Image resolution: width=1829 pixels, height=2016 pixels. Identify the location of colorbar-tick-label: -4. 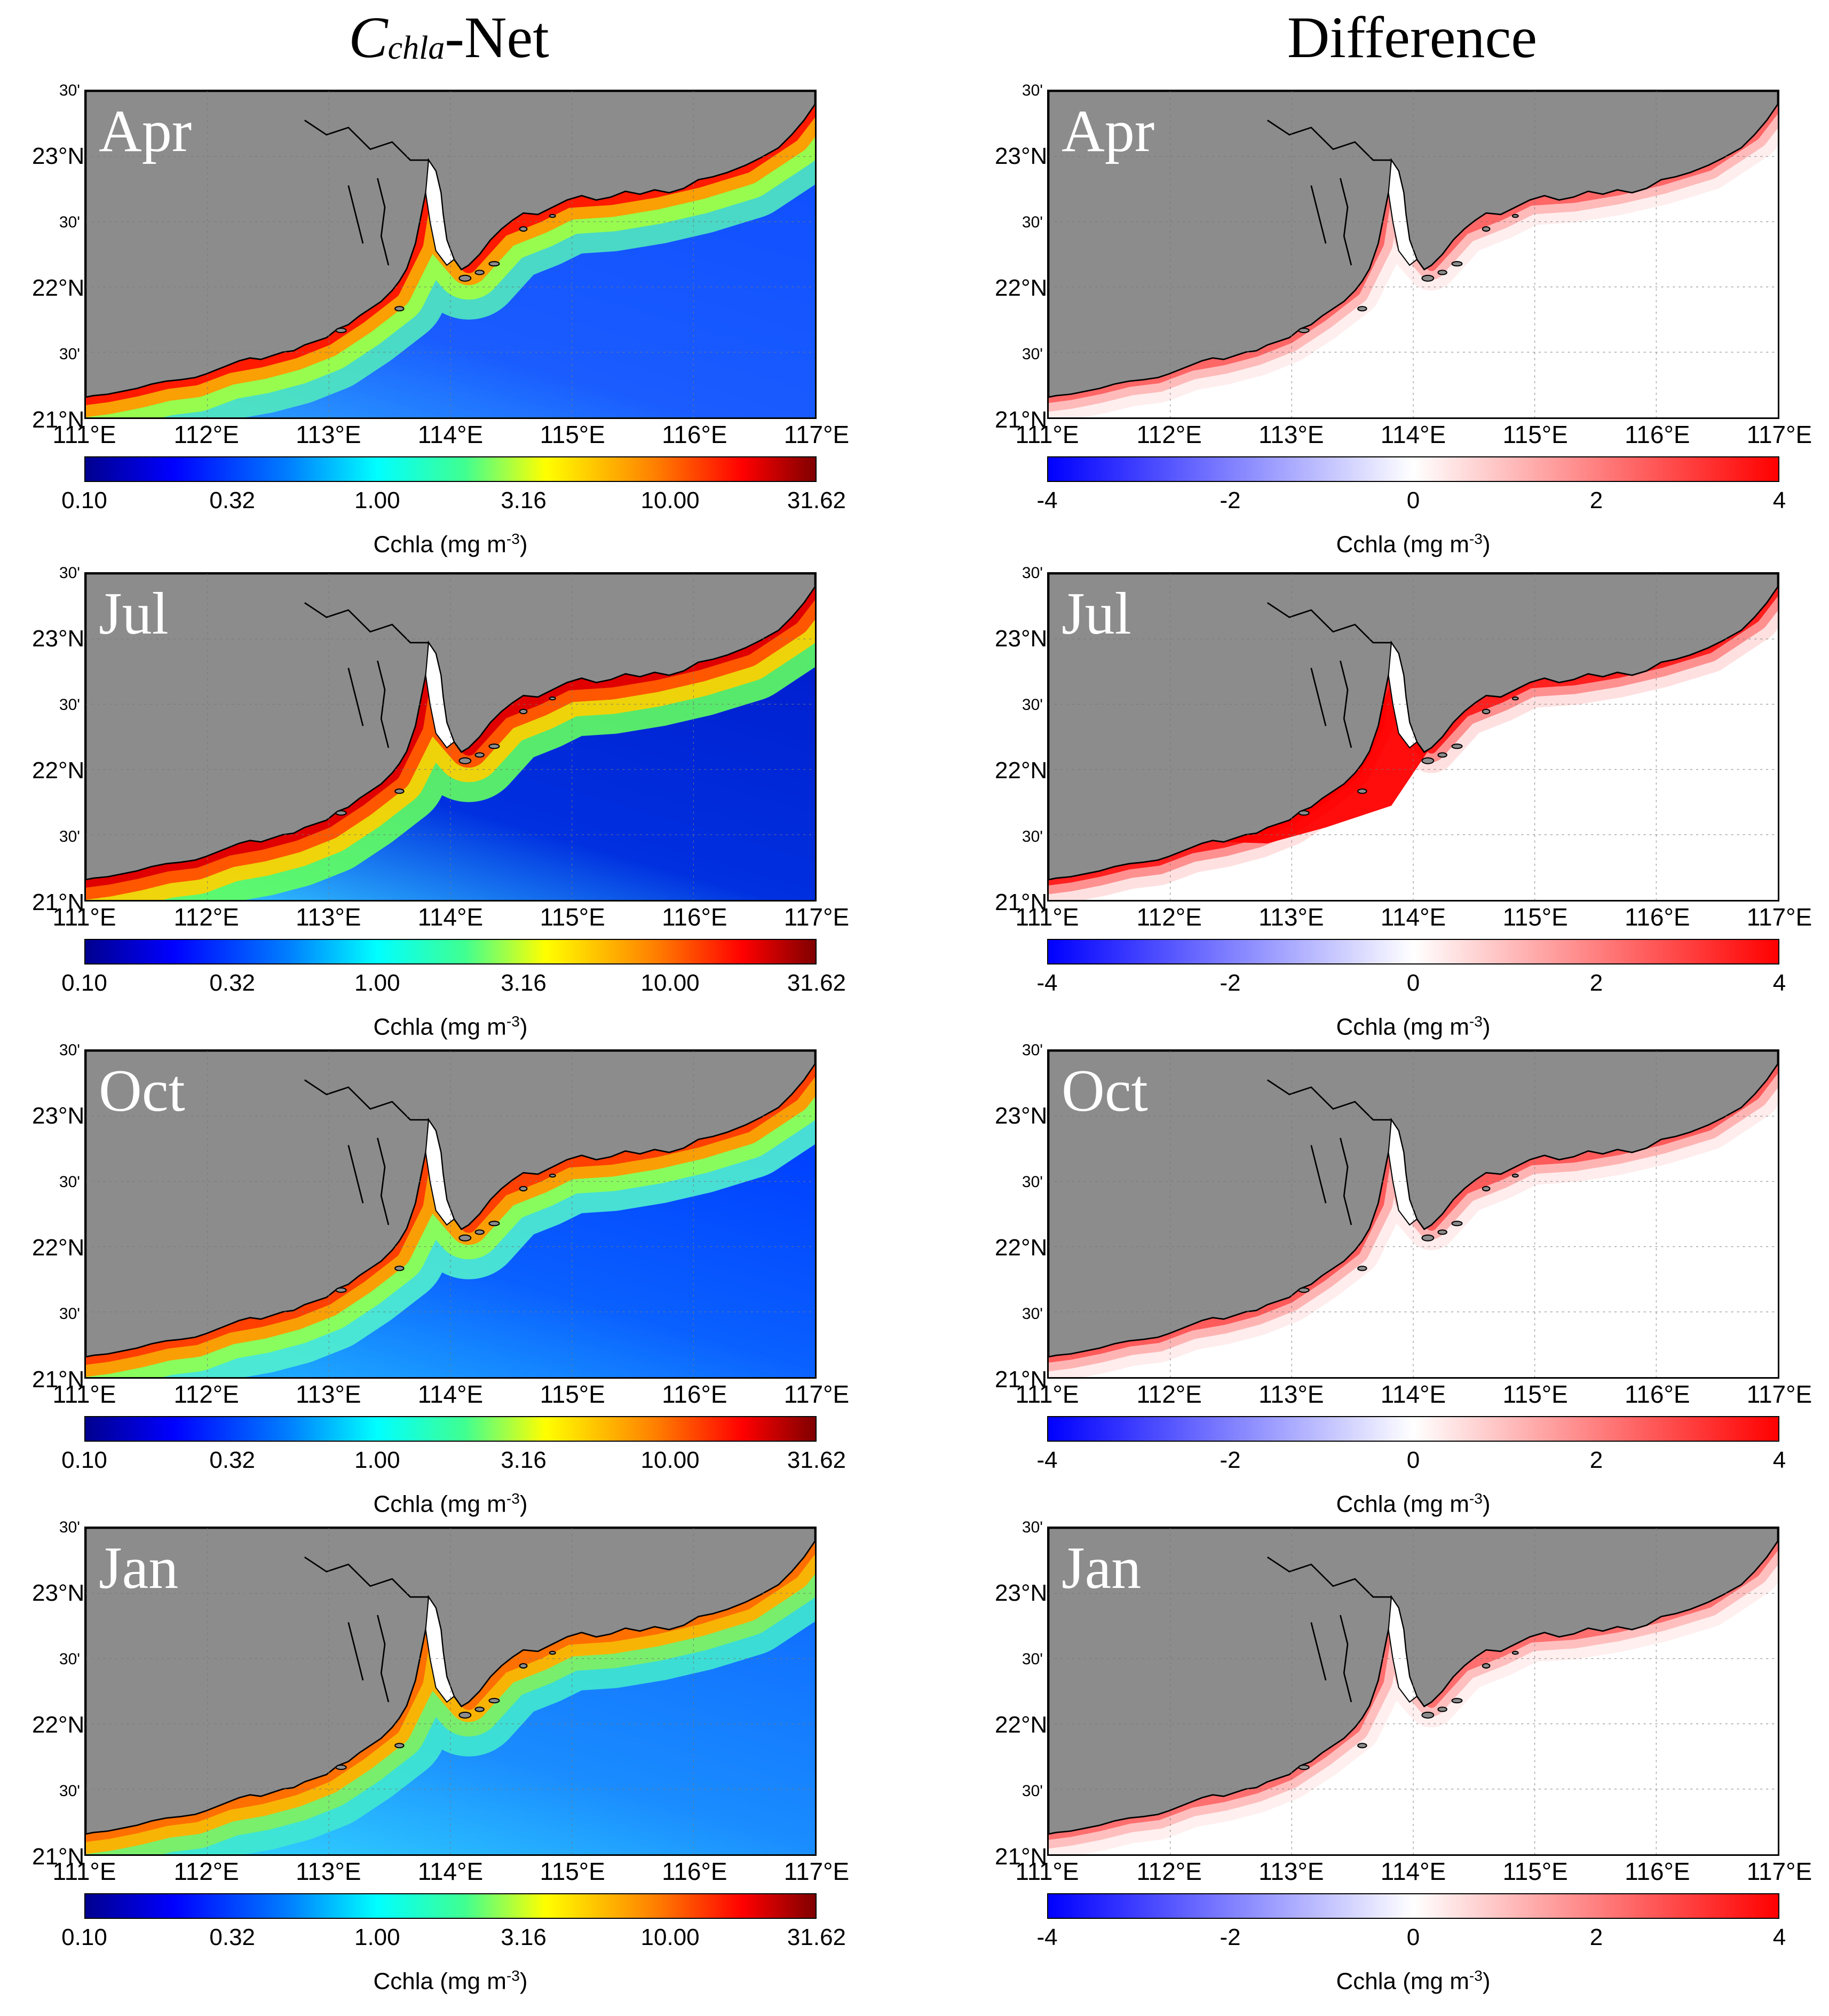
(1047, 983).